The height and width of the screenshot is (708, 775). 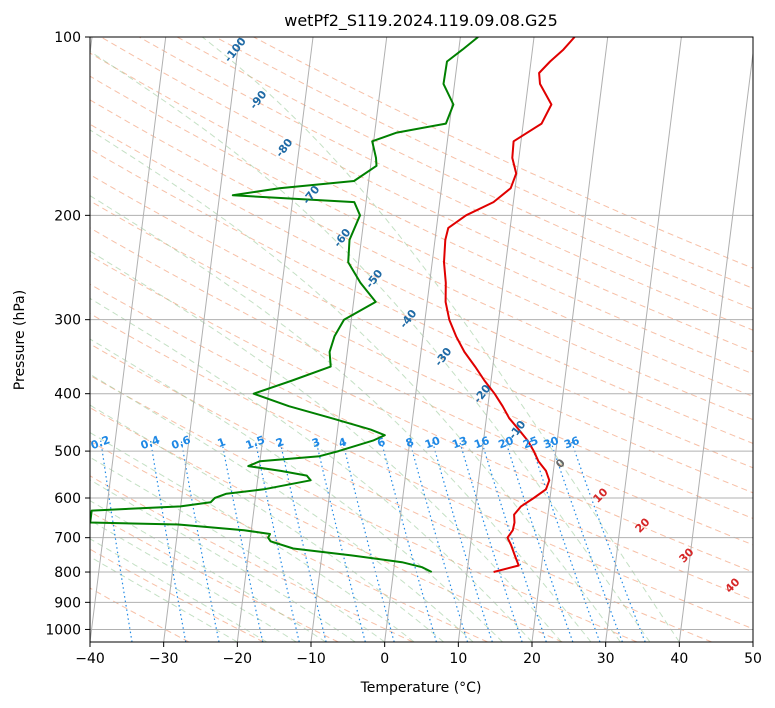 What do you see at coordinates (384, 659) in the screenshot?
I see `x-tick-label: 0` at bounding box center [384, 659].